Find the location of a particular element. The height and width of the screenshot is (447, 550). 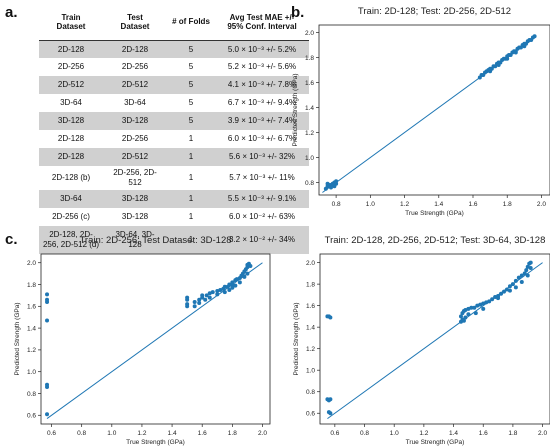

x-tick-label: 0.6 is located at coordinates (51, 433).